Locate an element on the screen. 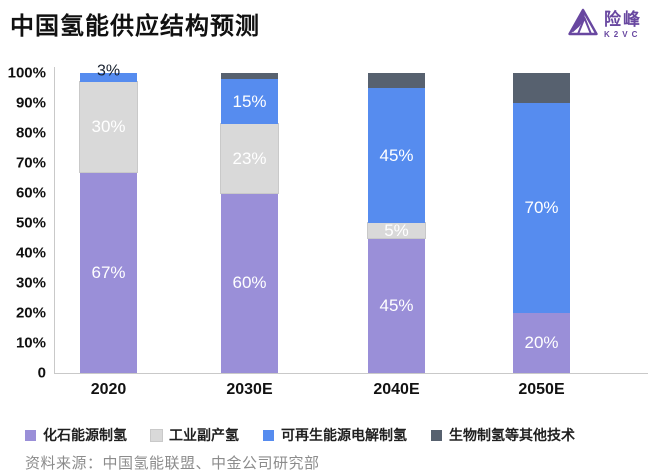 Image resolution: width=660 pixels, height=476 pixels. bar-segment: 70% is located at coordinates (541, 208).